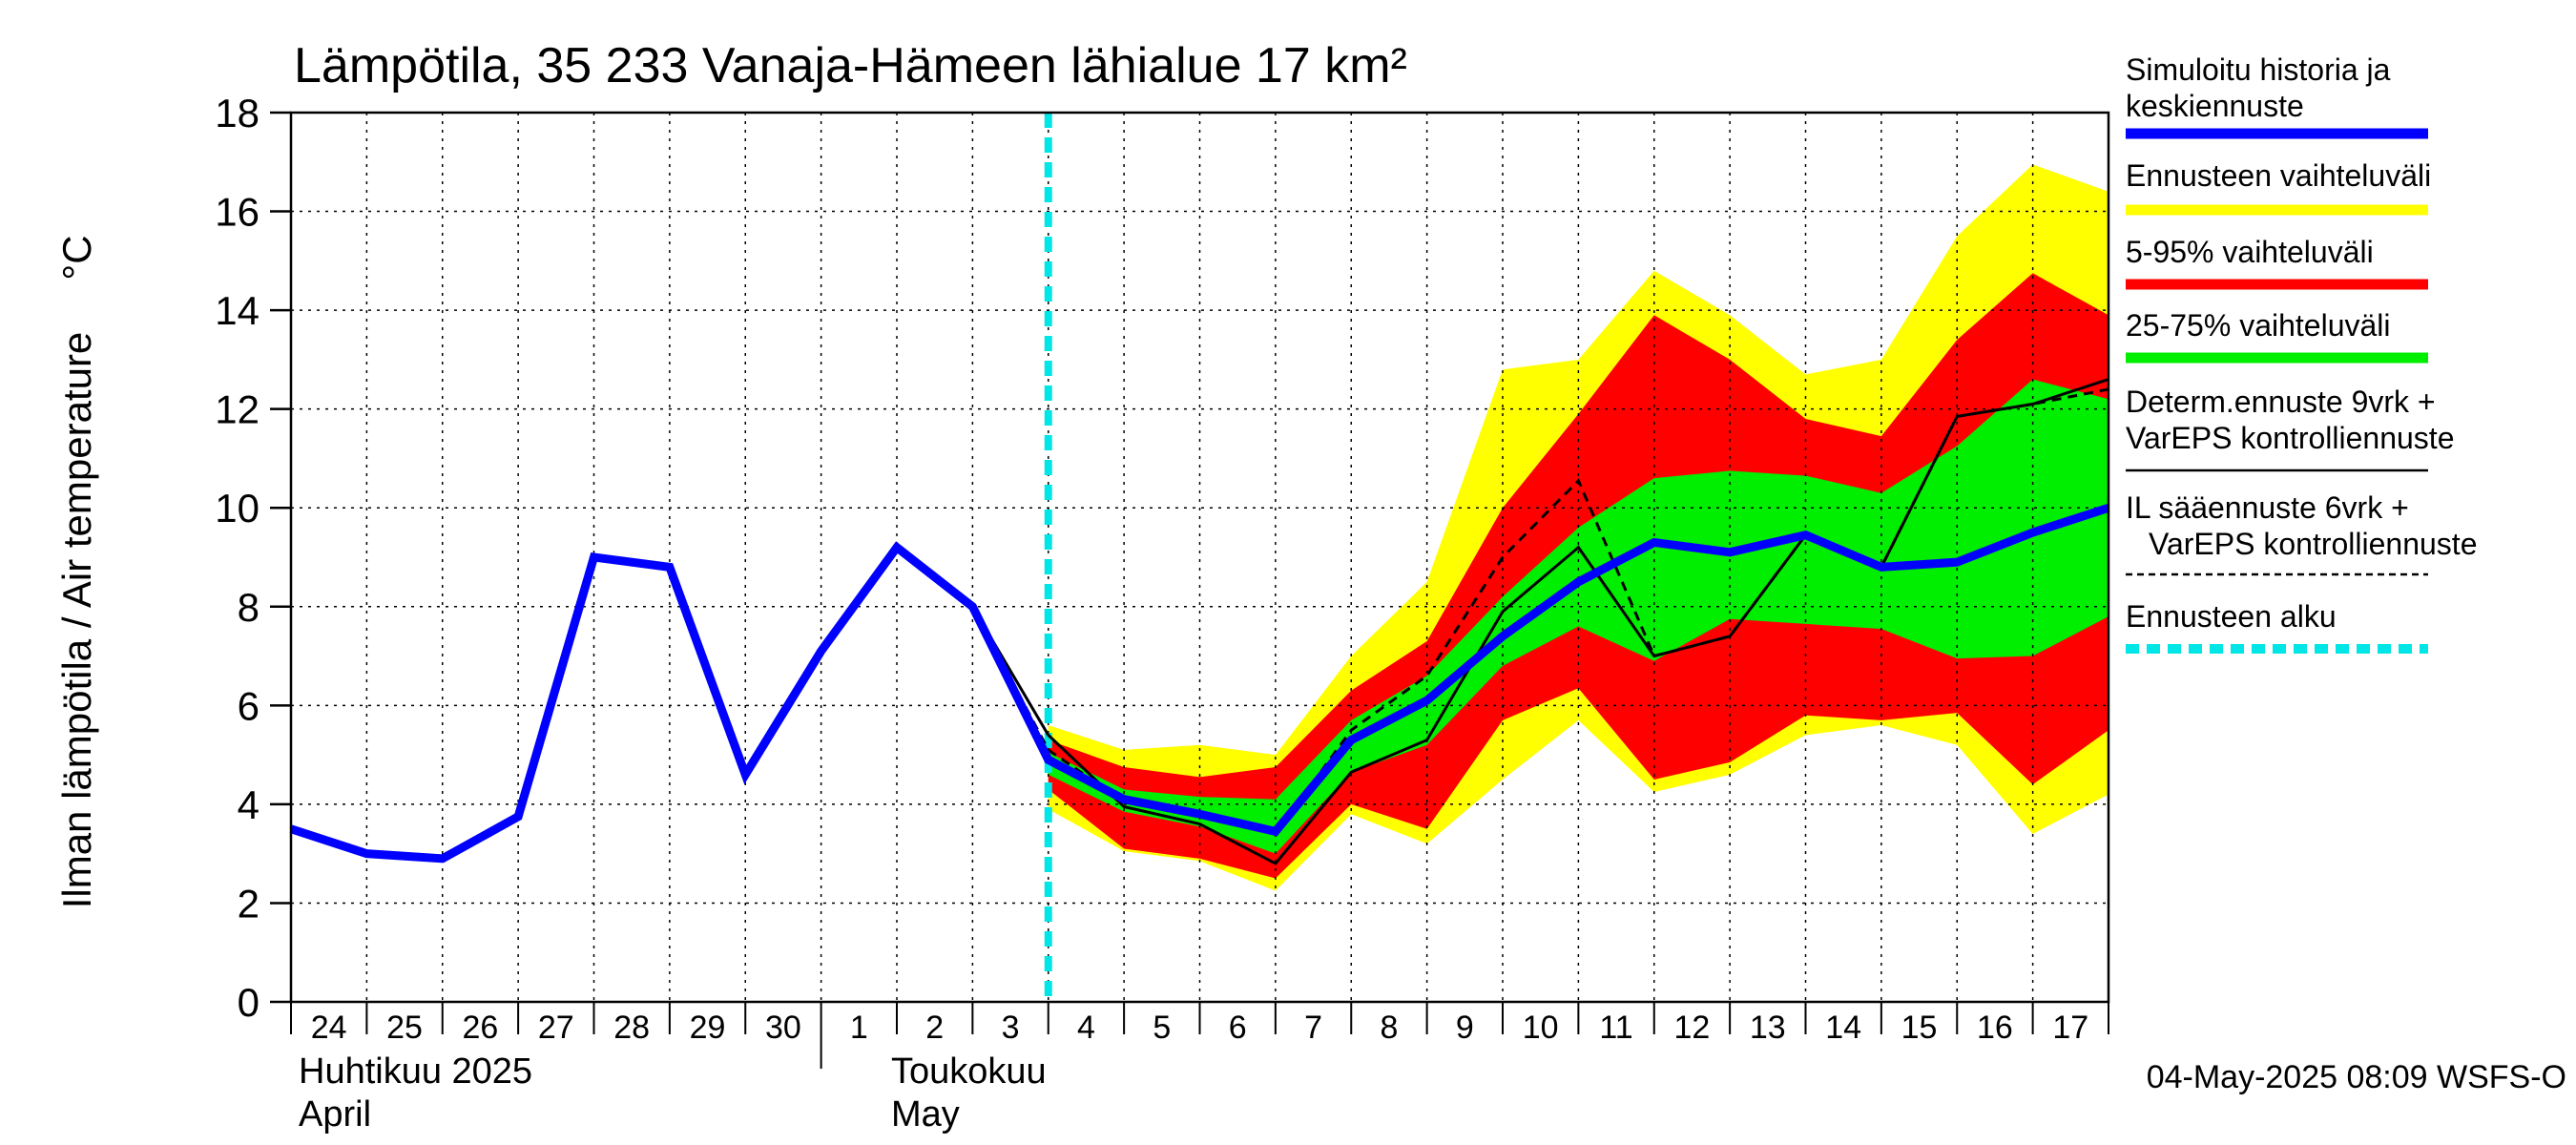  I want to click on y-tick-label: 10, so click(237, 508).